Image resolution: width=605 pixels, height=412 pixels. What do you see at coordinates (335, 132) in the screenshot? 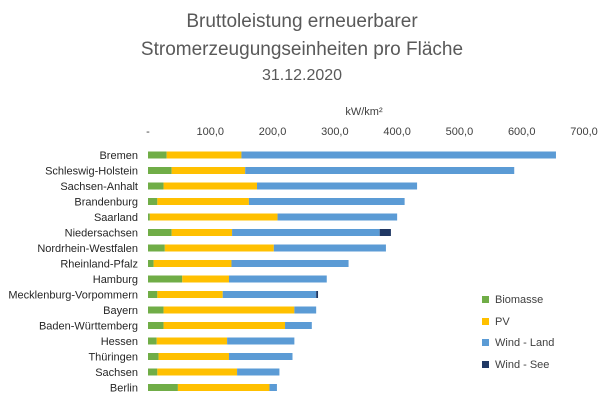
I see `x-tick-label: 300,0` at bounding box center [335, 132].